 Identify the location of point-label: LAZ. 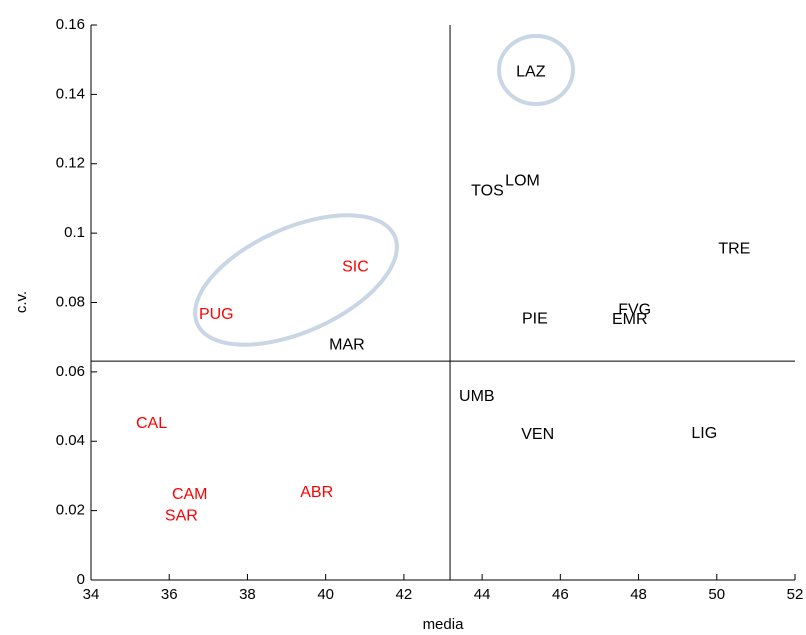
(531, 71).